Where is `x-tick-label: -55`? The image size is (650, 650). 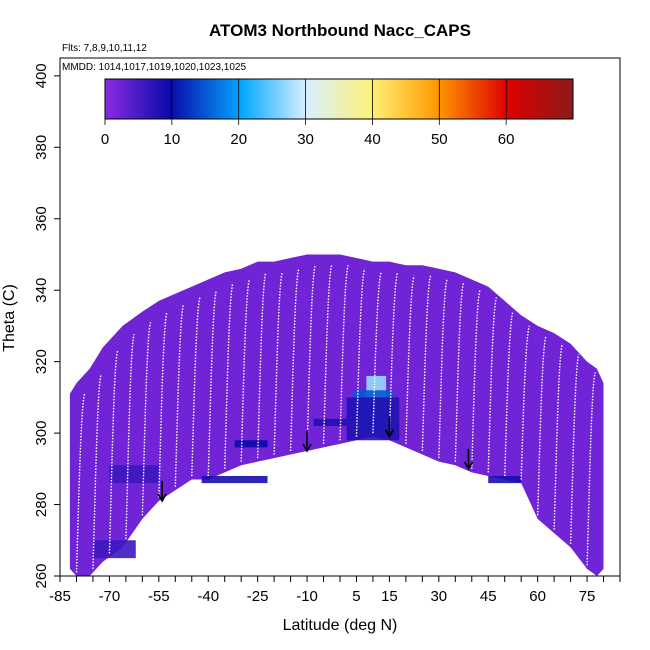 x-tick-label: -55 is located at coordinates (159, 596).